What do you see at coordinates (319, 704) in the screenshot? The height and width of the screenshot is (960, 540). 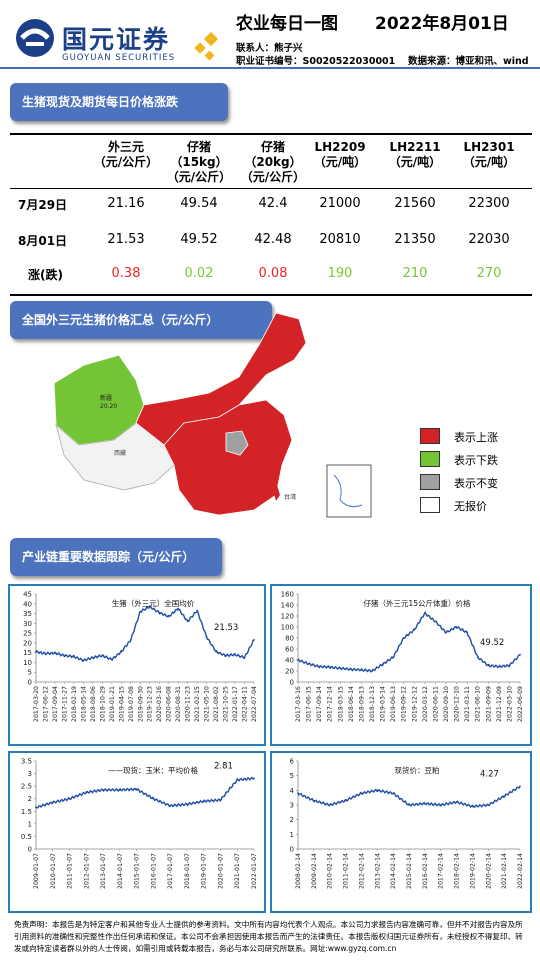 I see `x-tick-label: 2017-09-14` at bounding box center [319, 704].